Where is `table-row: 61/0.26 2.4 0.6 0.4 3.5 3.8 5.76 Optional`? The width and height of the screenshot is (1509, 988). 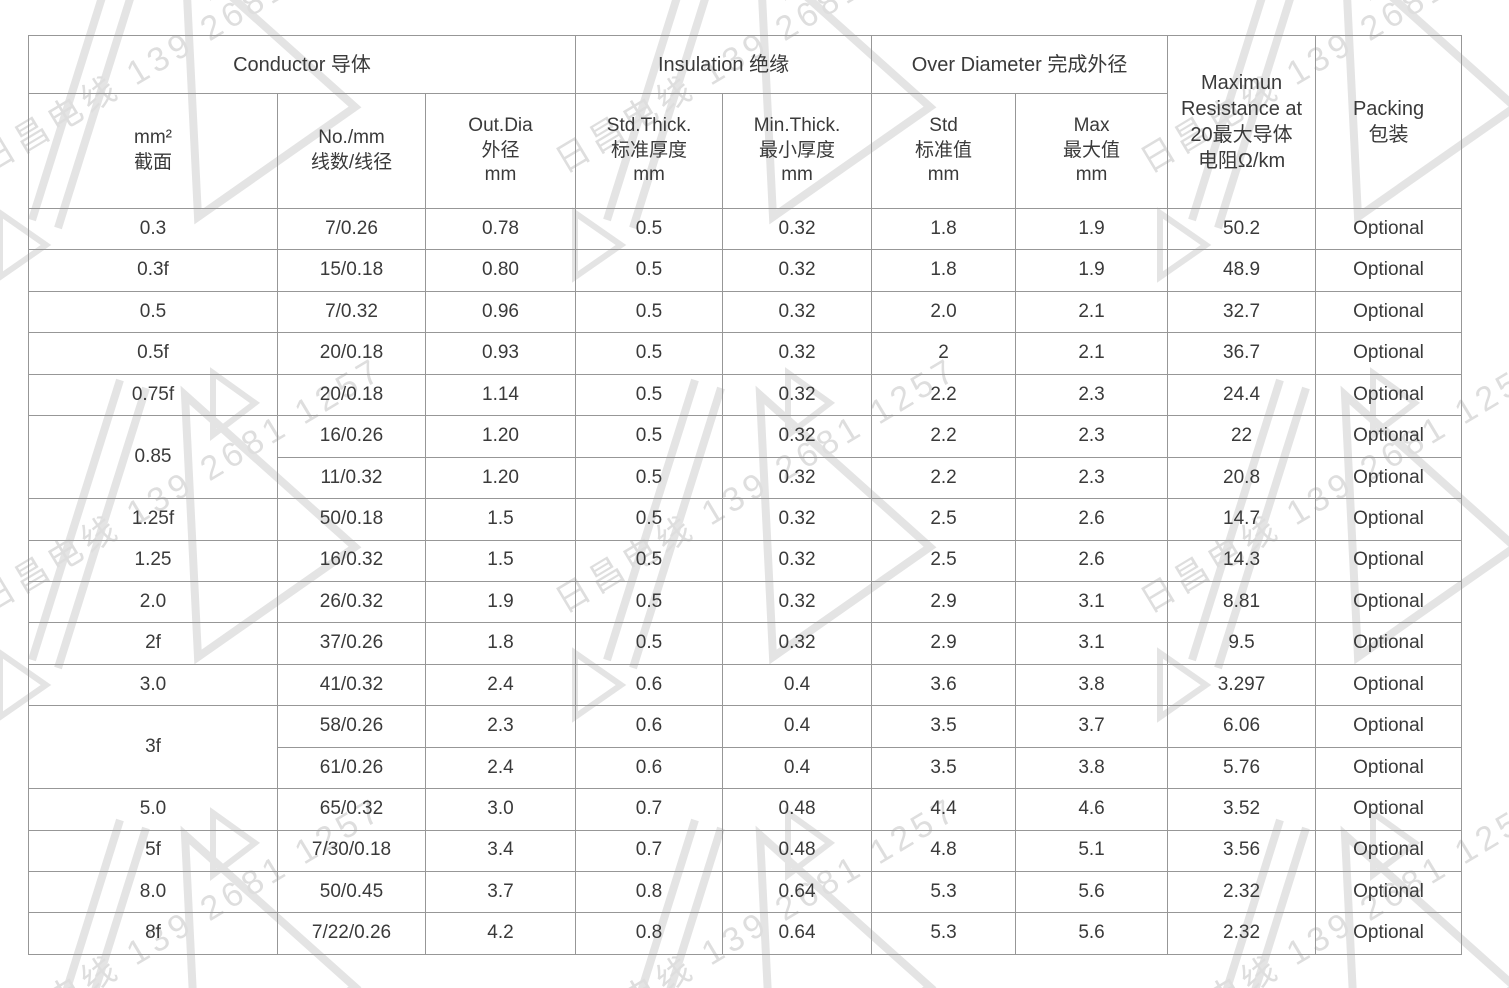 table-row: 61/0.26 2.4 0.6 0.4 3.5 3.8 5.76 Optional is located at coordinates (746, 768).